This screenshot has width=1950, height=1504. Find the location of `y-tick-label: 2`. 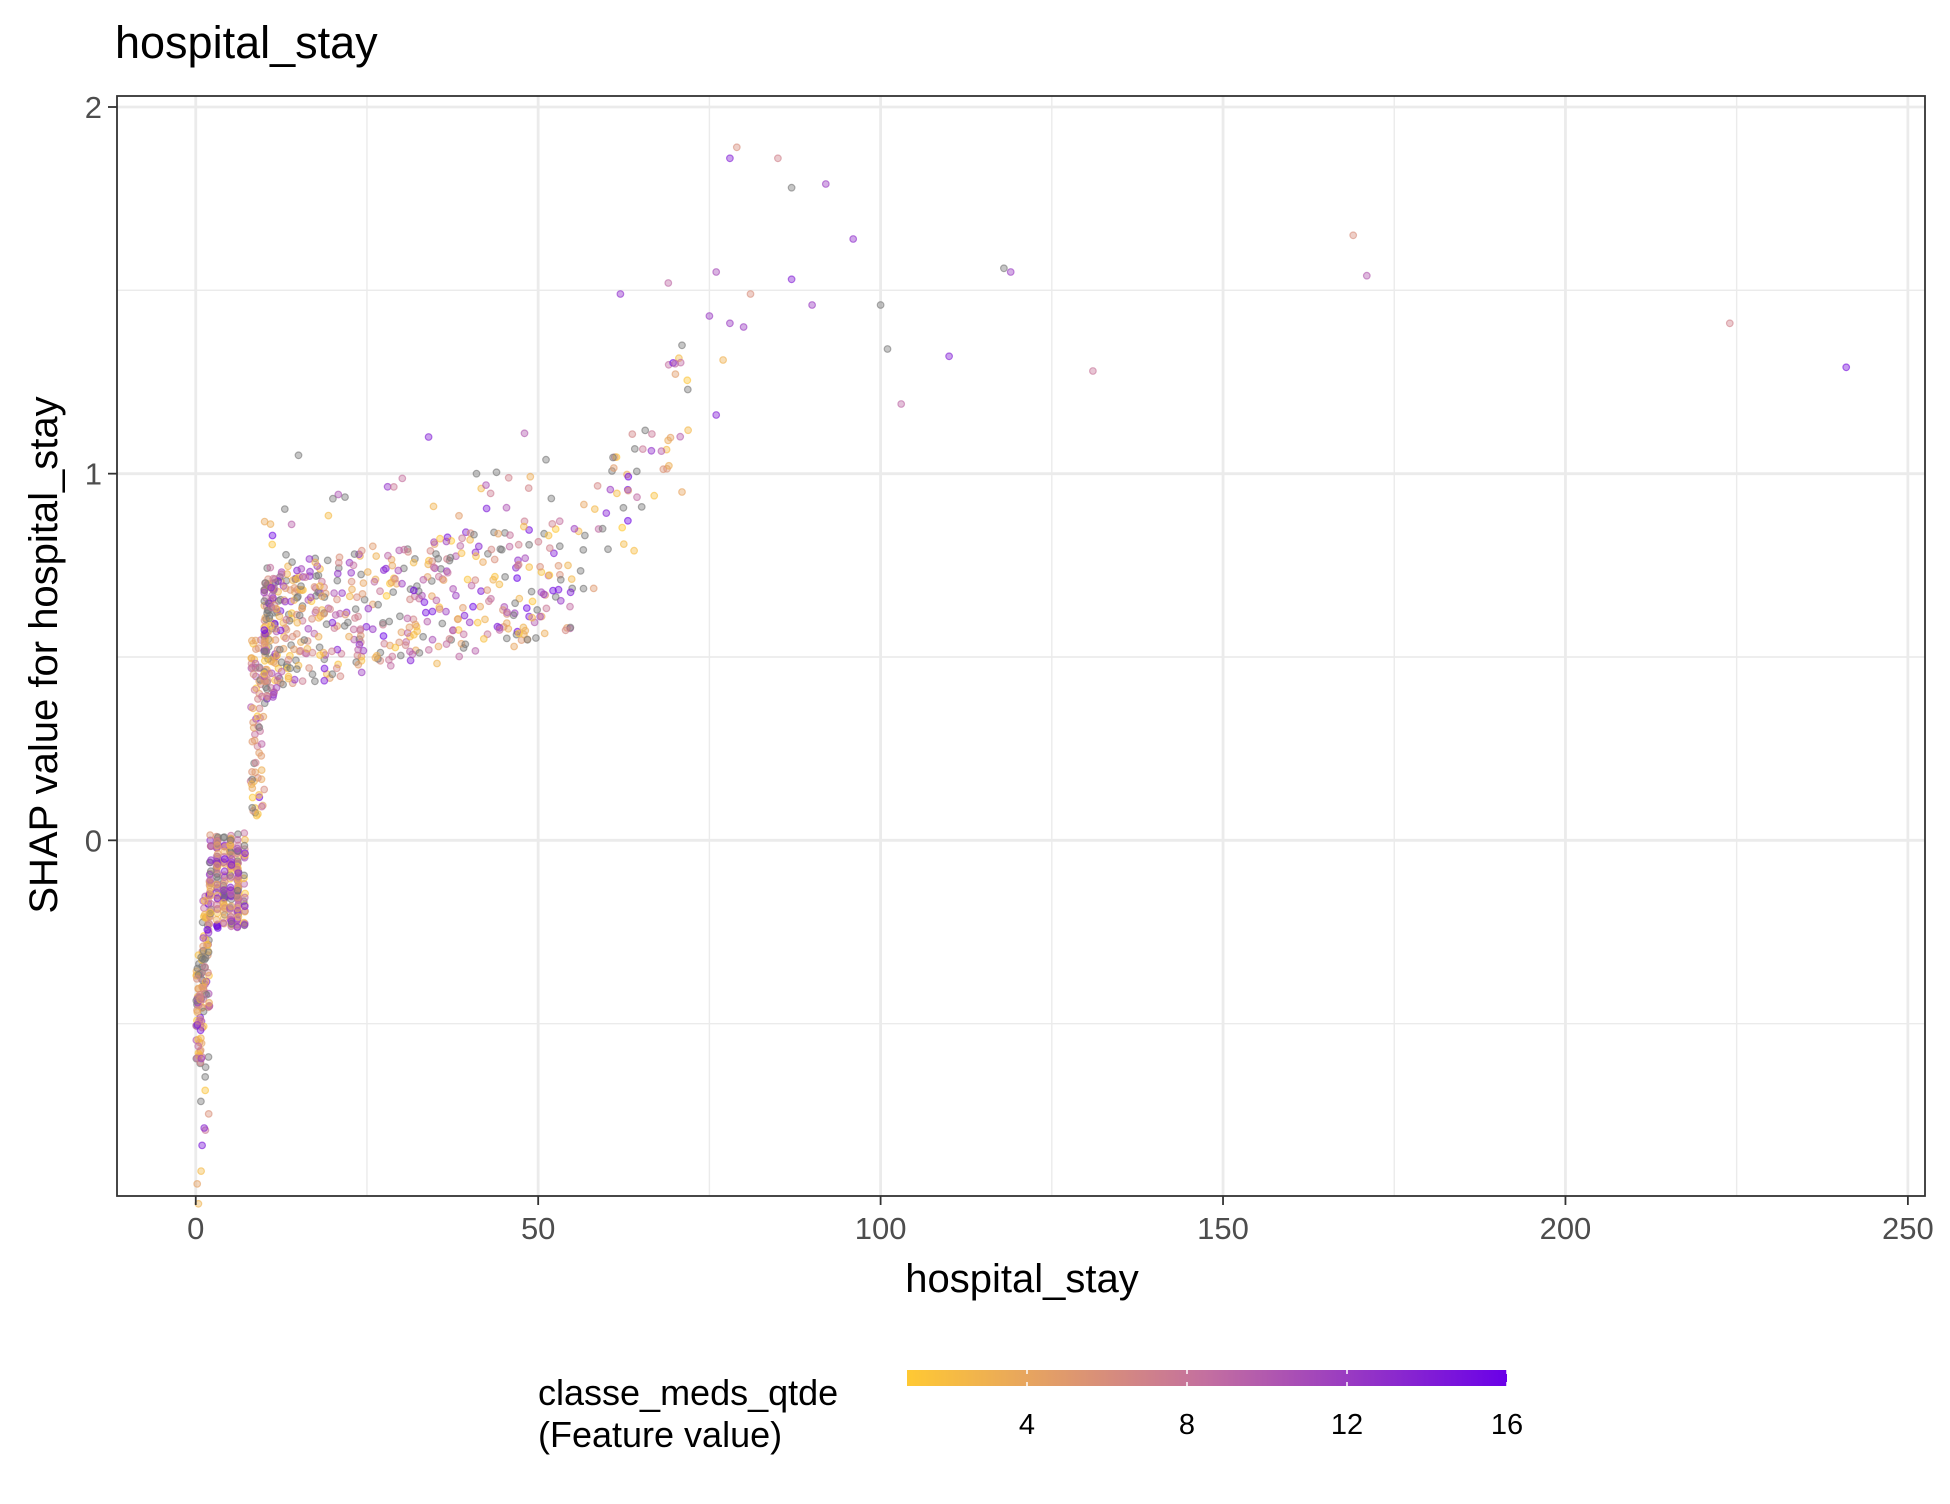

y-tick-label: 2 is located at coordinates (93, 107).